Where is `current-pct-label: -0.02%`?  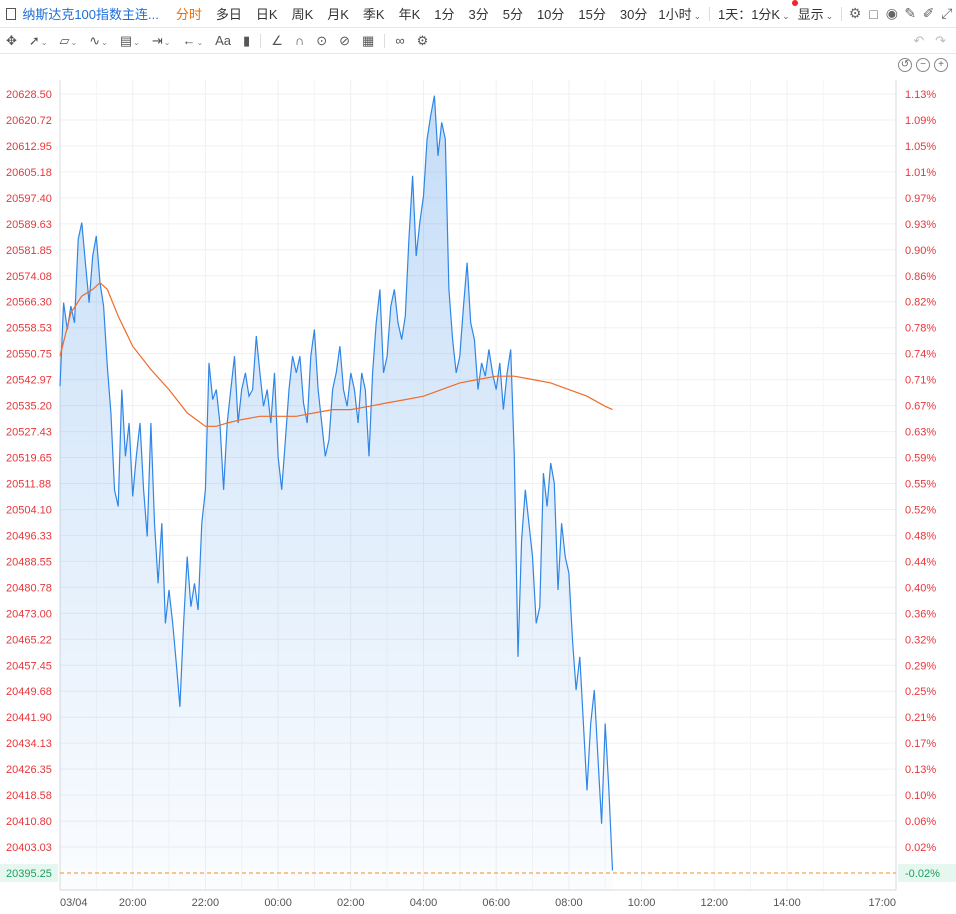 current-pct-label: -0.02% is located at coordinates (922, 874).